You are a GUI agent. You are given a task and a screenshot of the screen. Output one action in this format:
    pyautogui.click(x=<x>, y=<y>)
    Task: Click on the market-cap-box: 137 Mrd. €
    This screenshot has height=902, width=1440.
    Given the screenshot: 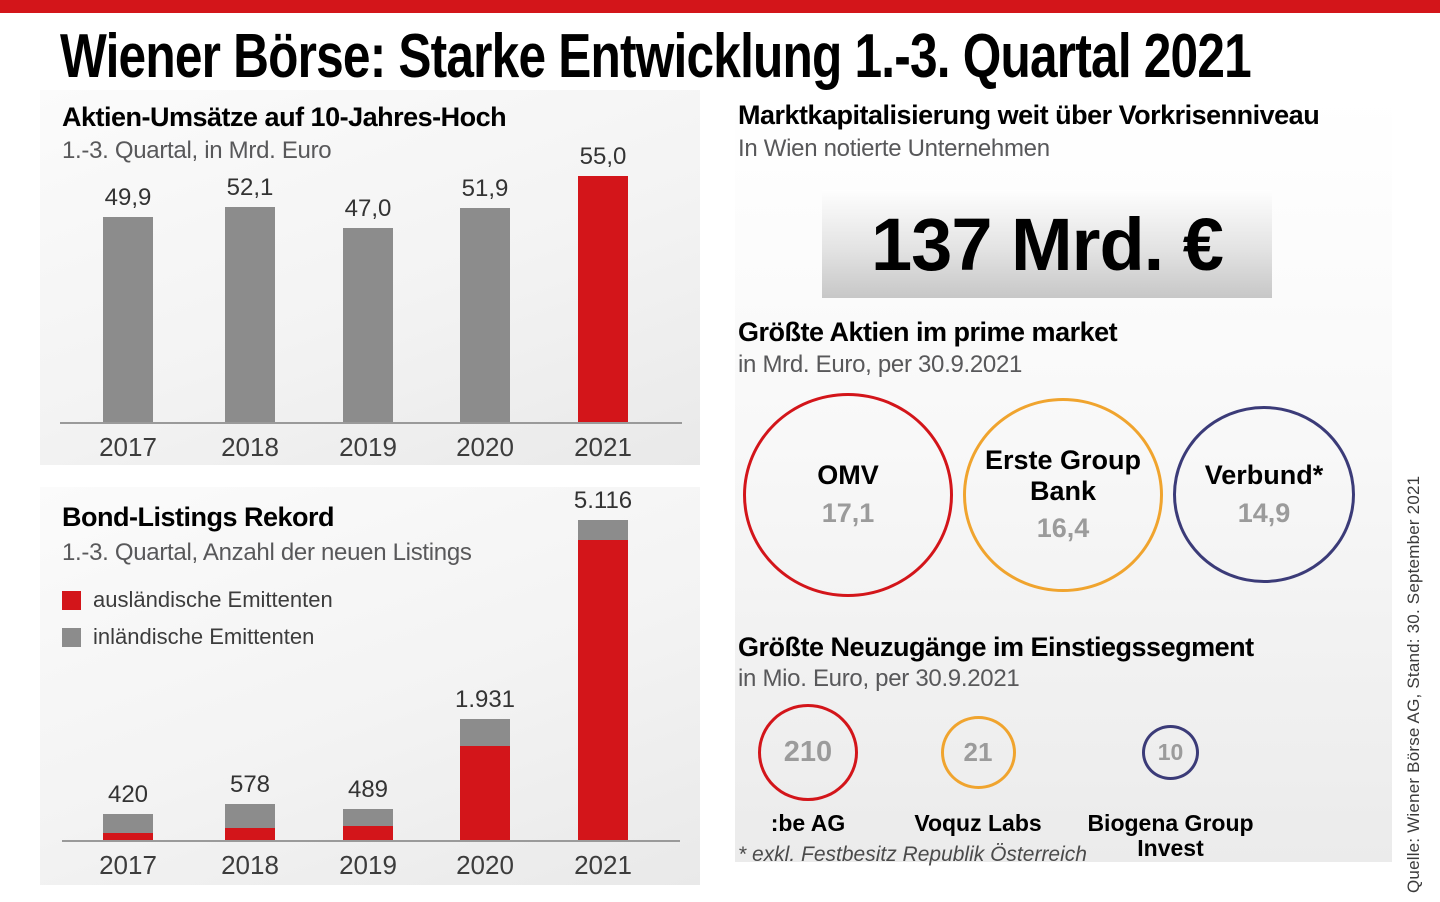 What is the action you would take?
    pyautogui.click(x=1047, y=244)
    